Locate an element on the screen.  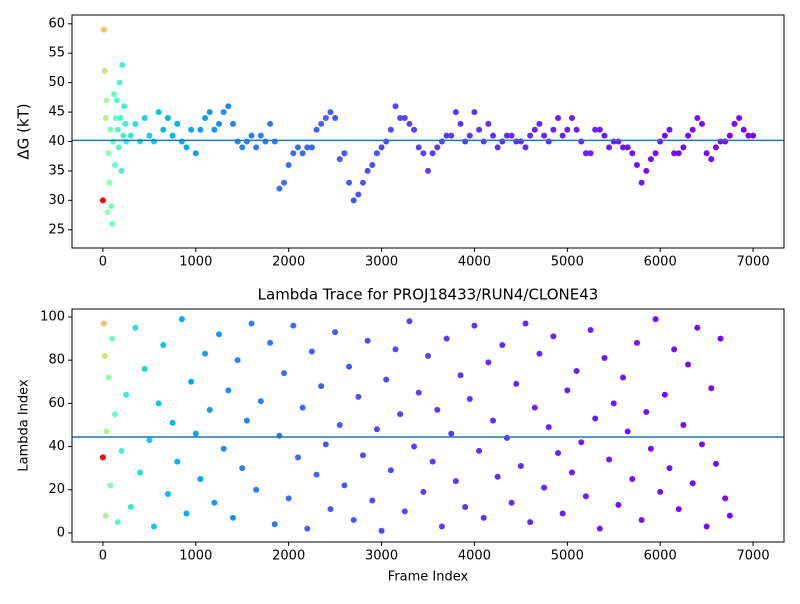
x-tick-label: 6000 is located at coordinates (660, 262).